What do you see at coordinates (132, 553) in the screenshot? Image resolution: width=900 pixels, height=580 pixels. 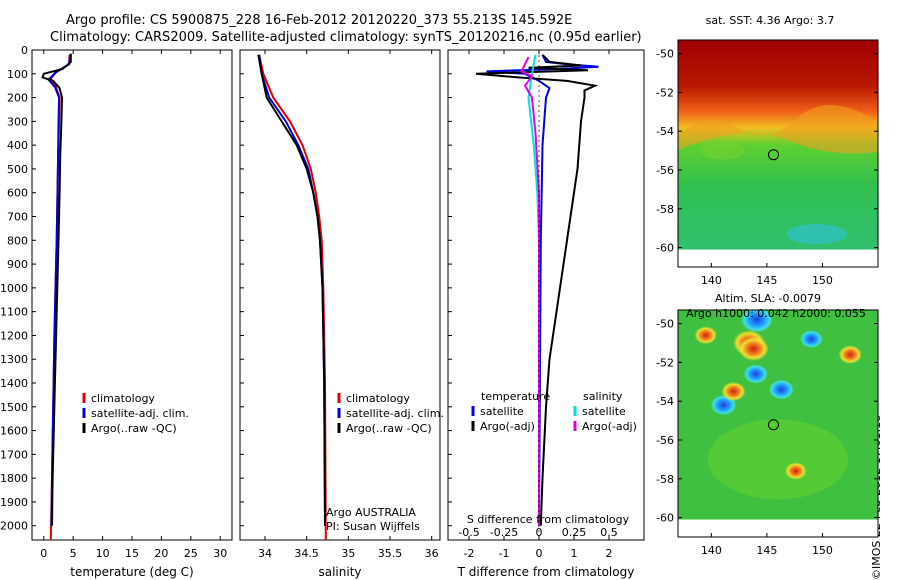 I see `x-tick-label: 15` at bounding box center [132, 553].